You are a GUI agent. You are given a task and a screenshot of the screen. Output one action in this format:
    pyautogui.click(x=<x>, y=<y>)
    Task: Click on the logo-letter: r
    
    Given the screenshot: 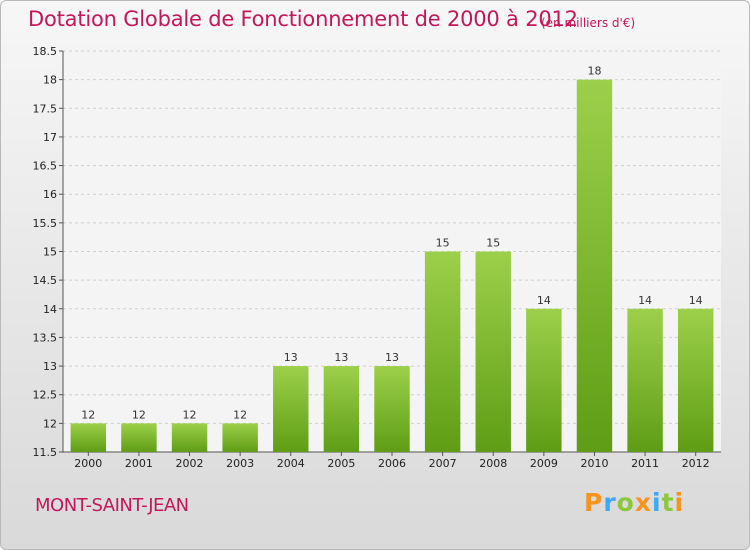 What is the action you would take?
    pyautogui.click(x=610, y=502)
    